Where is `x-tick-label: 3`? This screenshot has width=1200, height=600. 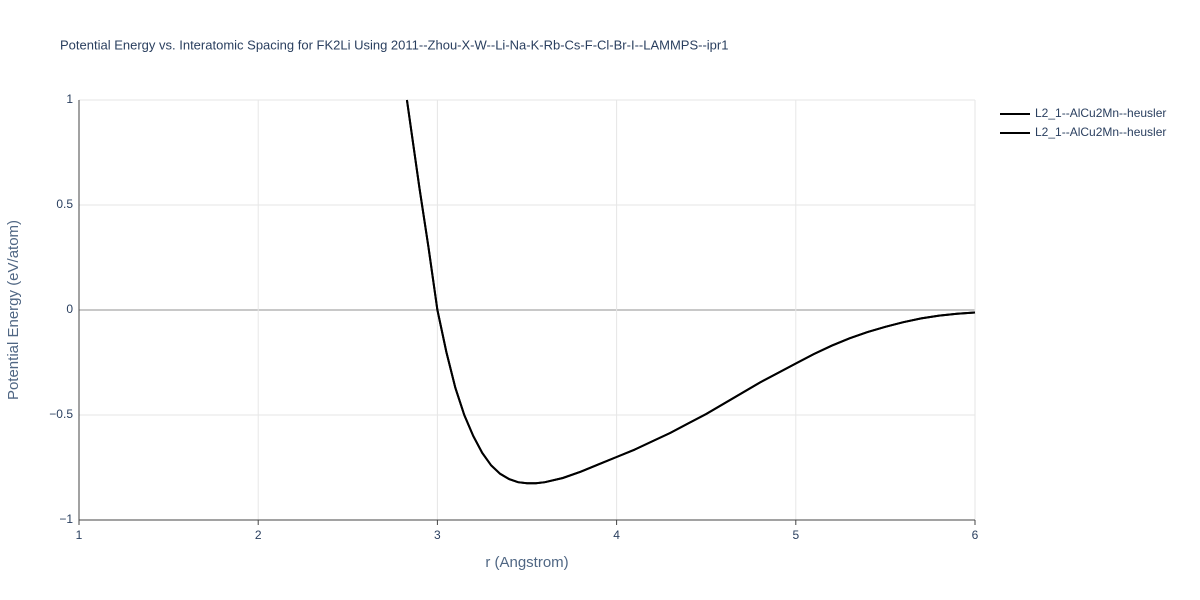 x-tick-label: 3 is located at coordinates (437, 535).